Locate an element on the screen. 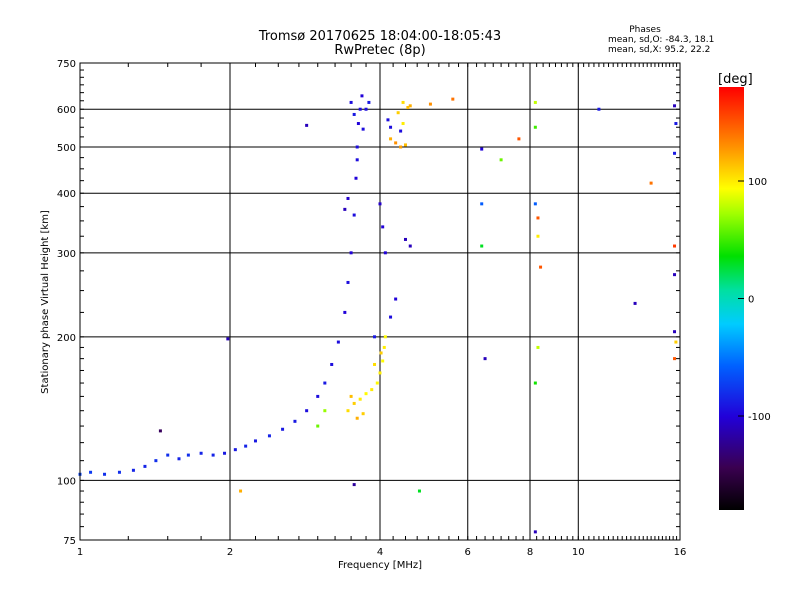  colorbar: [deg] 100 0 -100 is located at coordinates (744, 291).